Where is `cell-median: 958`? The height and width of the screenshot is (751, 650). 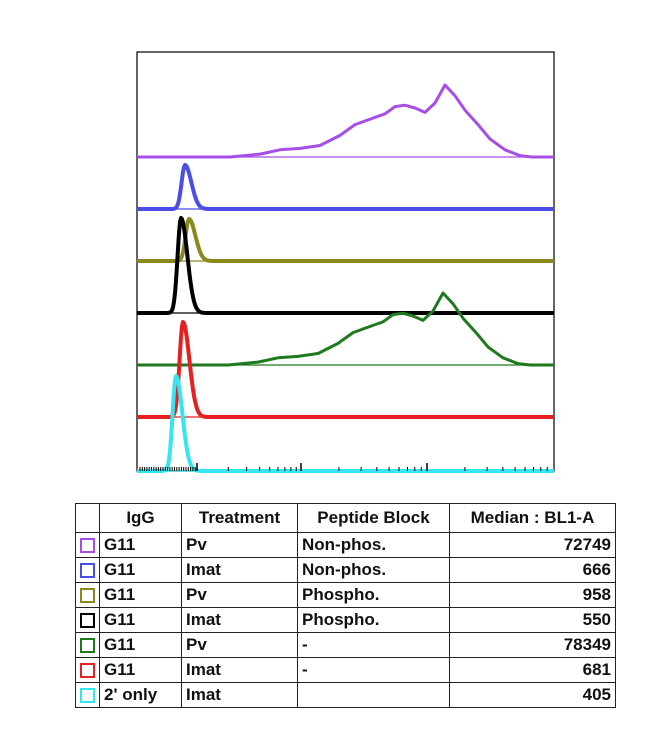 cell-median: 958 is located at coordinates (532, 595).